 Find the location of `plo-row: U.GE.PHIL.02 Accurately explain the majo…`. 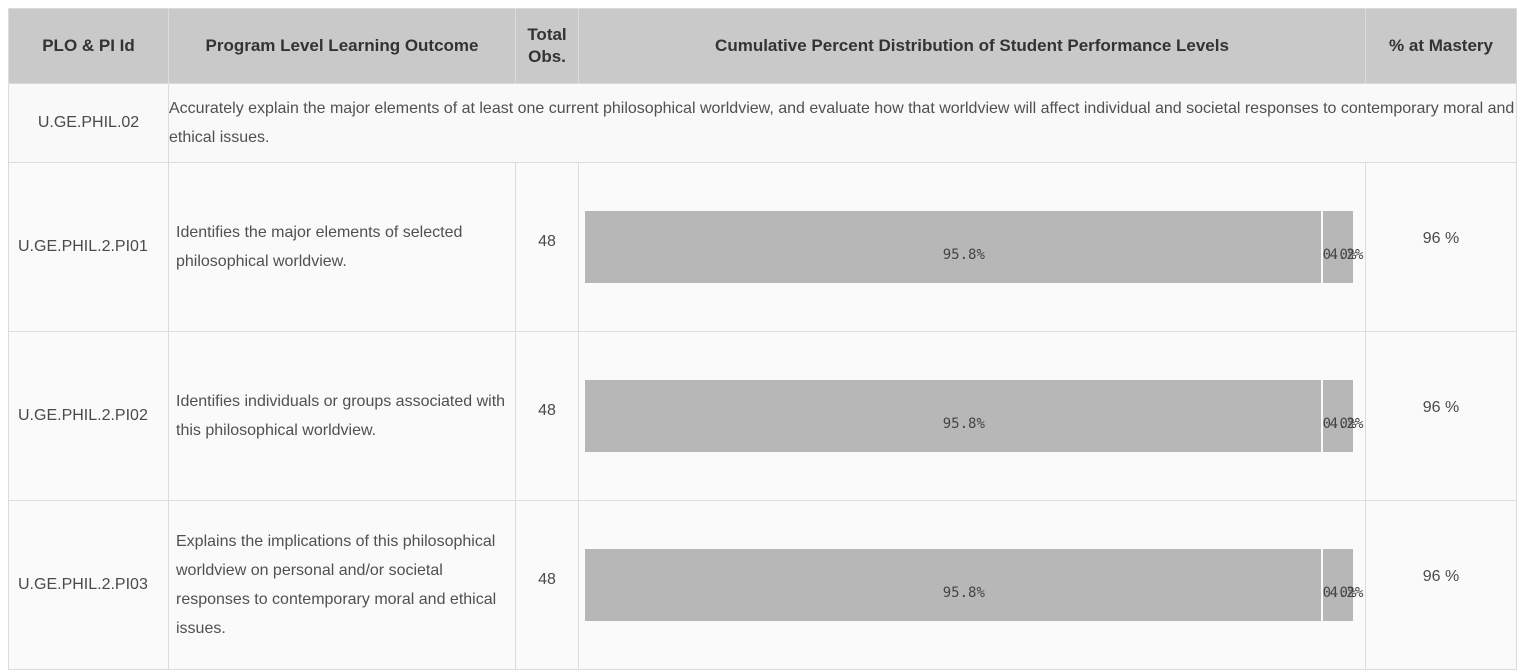

plo-row: U.GE.PHIL.02 Accurately explain the majo… is located at coordinates (762, 123).